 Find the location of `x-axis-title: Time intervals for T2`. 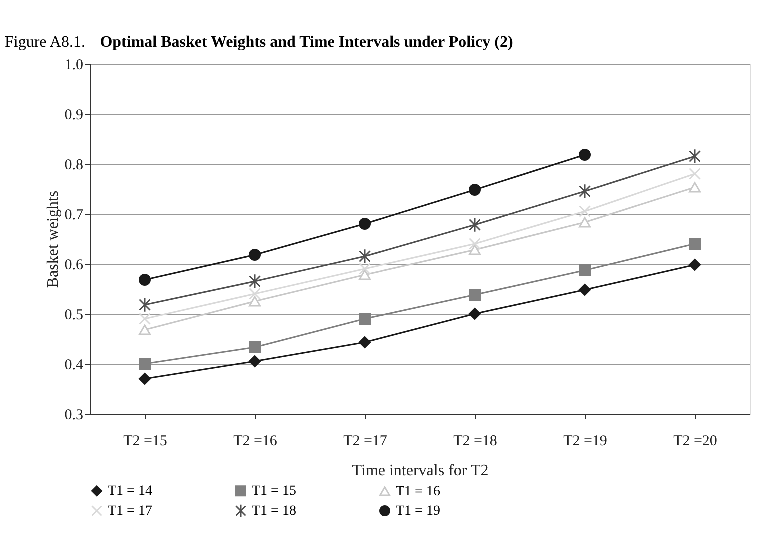

x-axis-title: Time intervals for T2 is located at coordinates (420, 471).